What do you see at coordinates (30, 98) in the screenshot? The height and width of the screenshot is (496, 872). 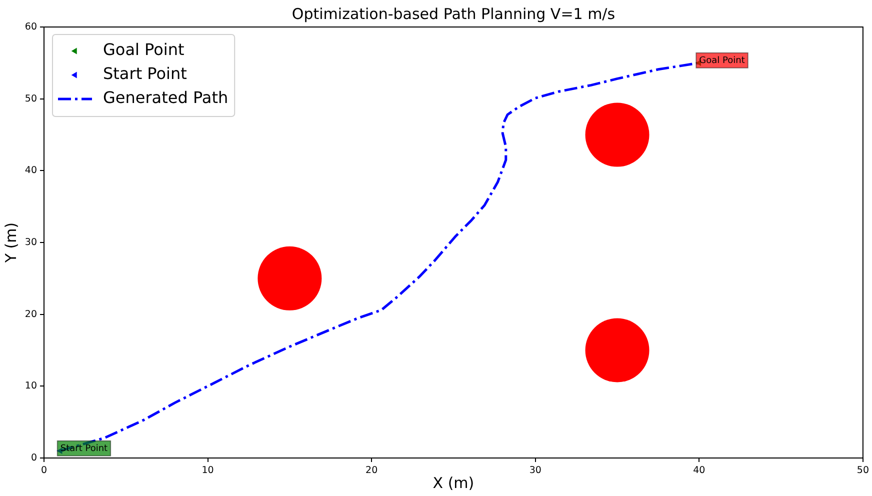 I see `y-tick-label: 50` at bounding box center [30, 98].